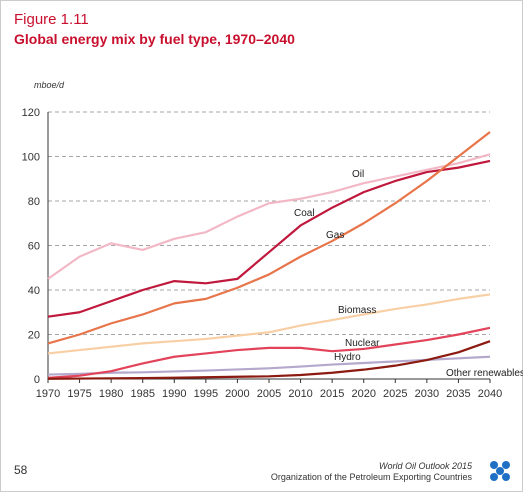 The width and height of the screenshot is (523, 492). What do you see at coordinates (362, 343) in the screenshot?
I see `series-label: Nuclear` at bounding box center [362, 343].